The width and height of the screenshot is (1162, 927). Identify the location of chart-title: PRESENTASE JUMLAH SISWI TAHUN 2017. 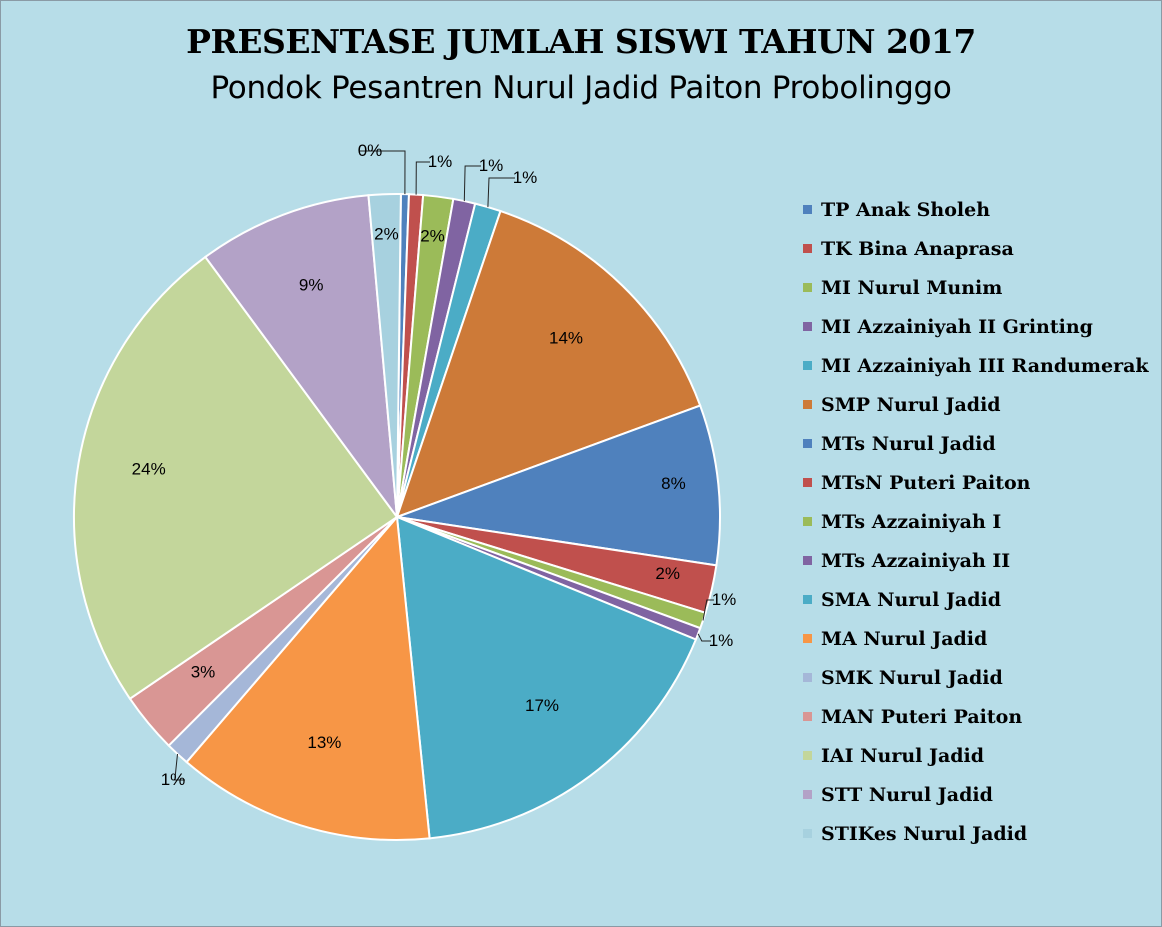
(581, 41).